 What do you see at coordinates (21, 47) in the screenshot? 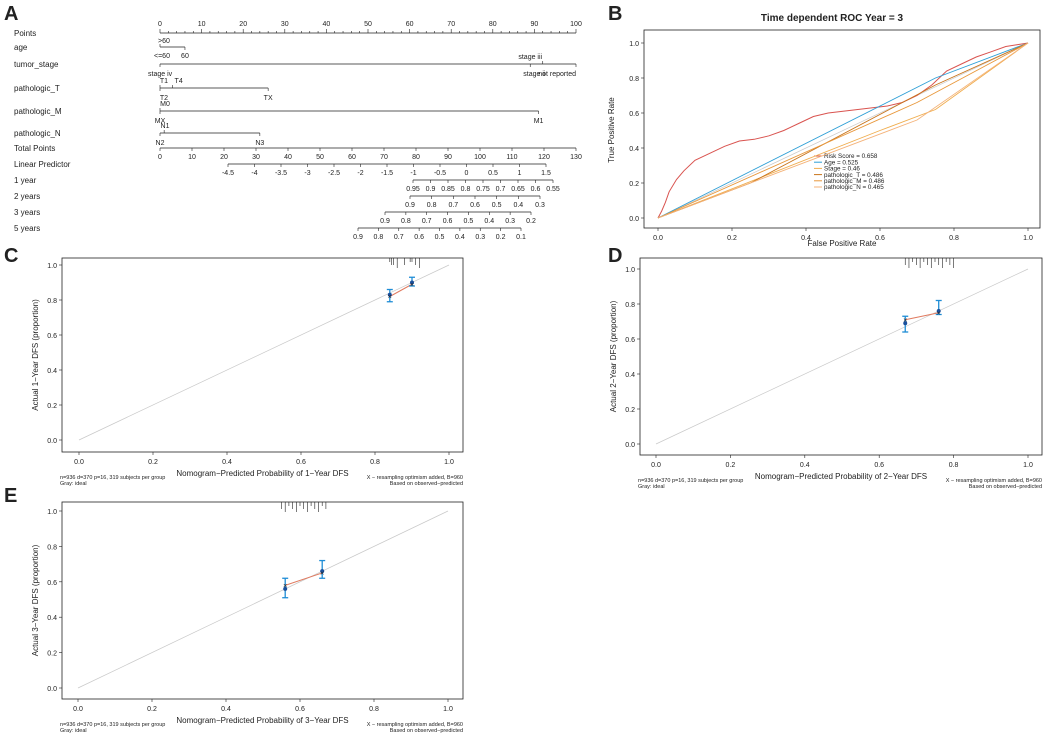
I see `nomogram-row-label-age: age` at bounding box center [21, 47].